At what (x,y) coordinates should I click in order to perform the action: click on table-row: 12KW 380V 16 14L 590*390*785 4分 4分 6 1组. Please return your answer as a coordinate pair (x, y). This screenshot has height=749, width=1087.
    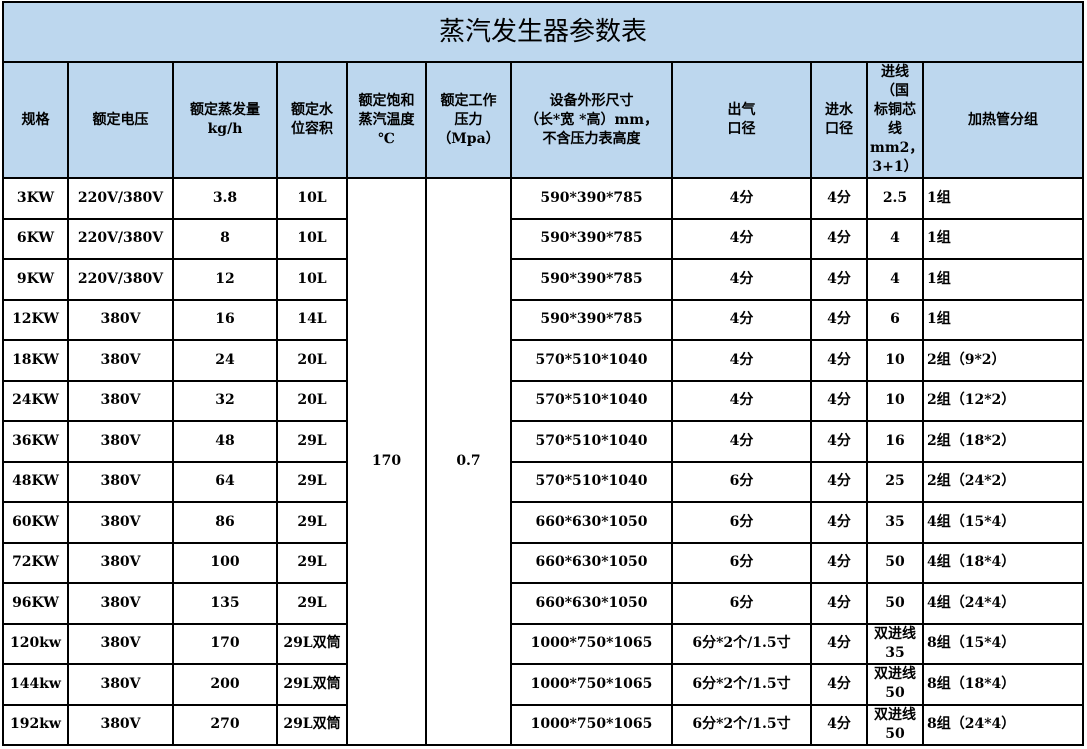
    Looking at the image, I should click on (543, 319).